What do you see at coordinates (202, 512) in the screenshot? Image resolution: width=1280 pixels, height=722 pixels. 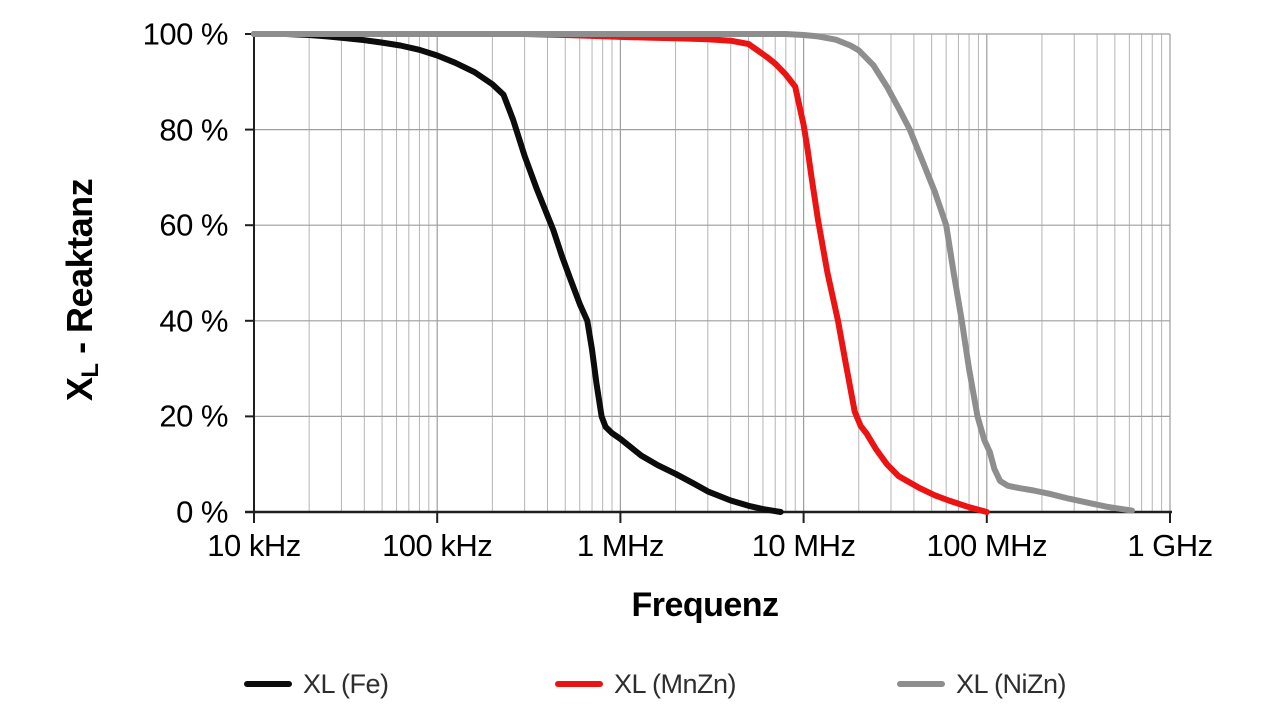 I see `y-tick-label-0: 0 %` at bounding box center [202, 512].